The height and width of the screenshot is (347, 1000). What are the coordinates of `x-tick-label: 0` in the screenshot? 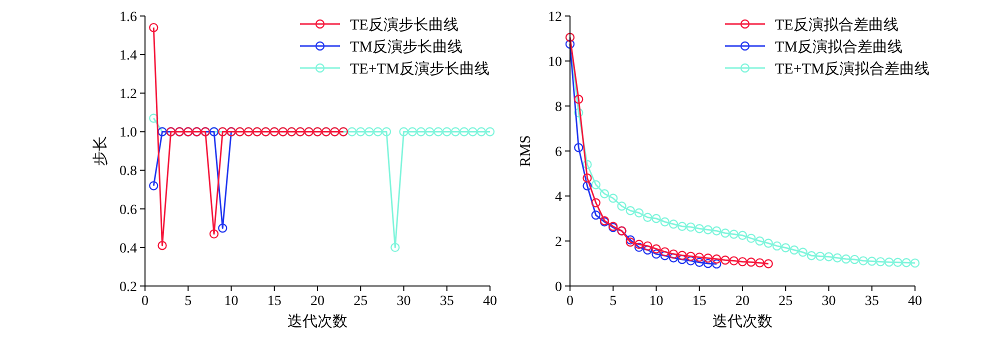 It's located at (570, 301).